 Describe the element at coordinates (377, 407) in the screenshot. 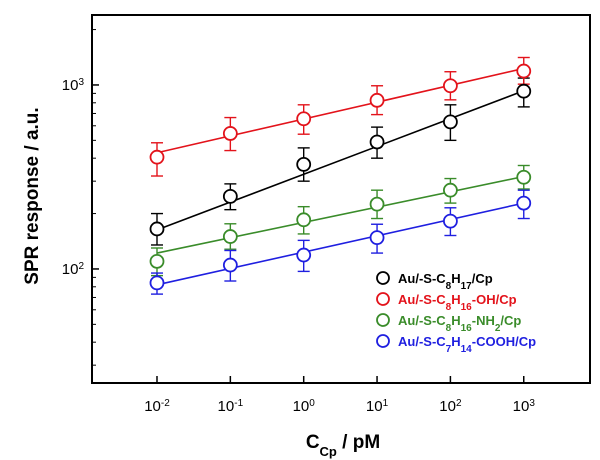

I see `x-tick-label-3: 10¹` at that location.